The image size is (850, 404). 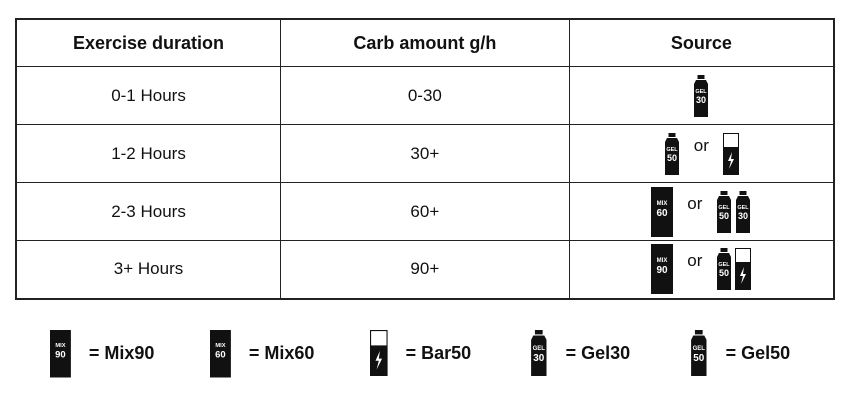 I want to click on source-cell: MIX 90 or GEL 50, so click(x=701, y=269).